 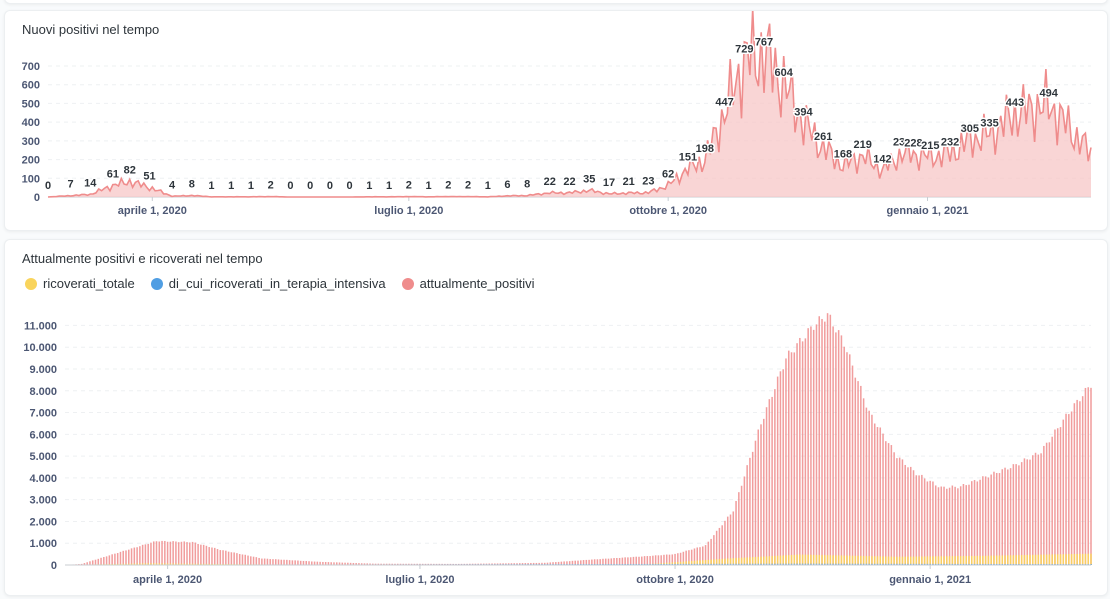 I want to click on data-label: 604, so click(x=784, y=73).